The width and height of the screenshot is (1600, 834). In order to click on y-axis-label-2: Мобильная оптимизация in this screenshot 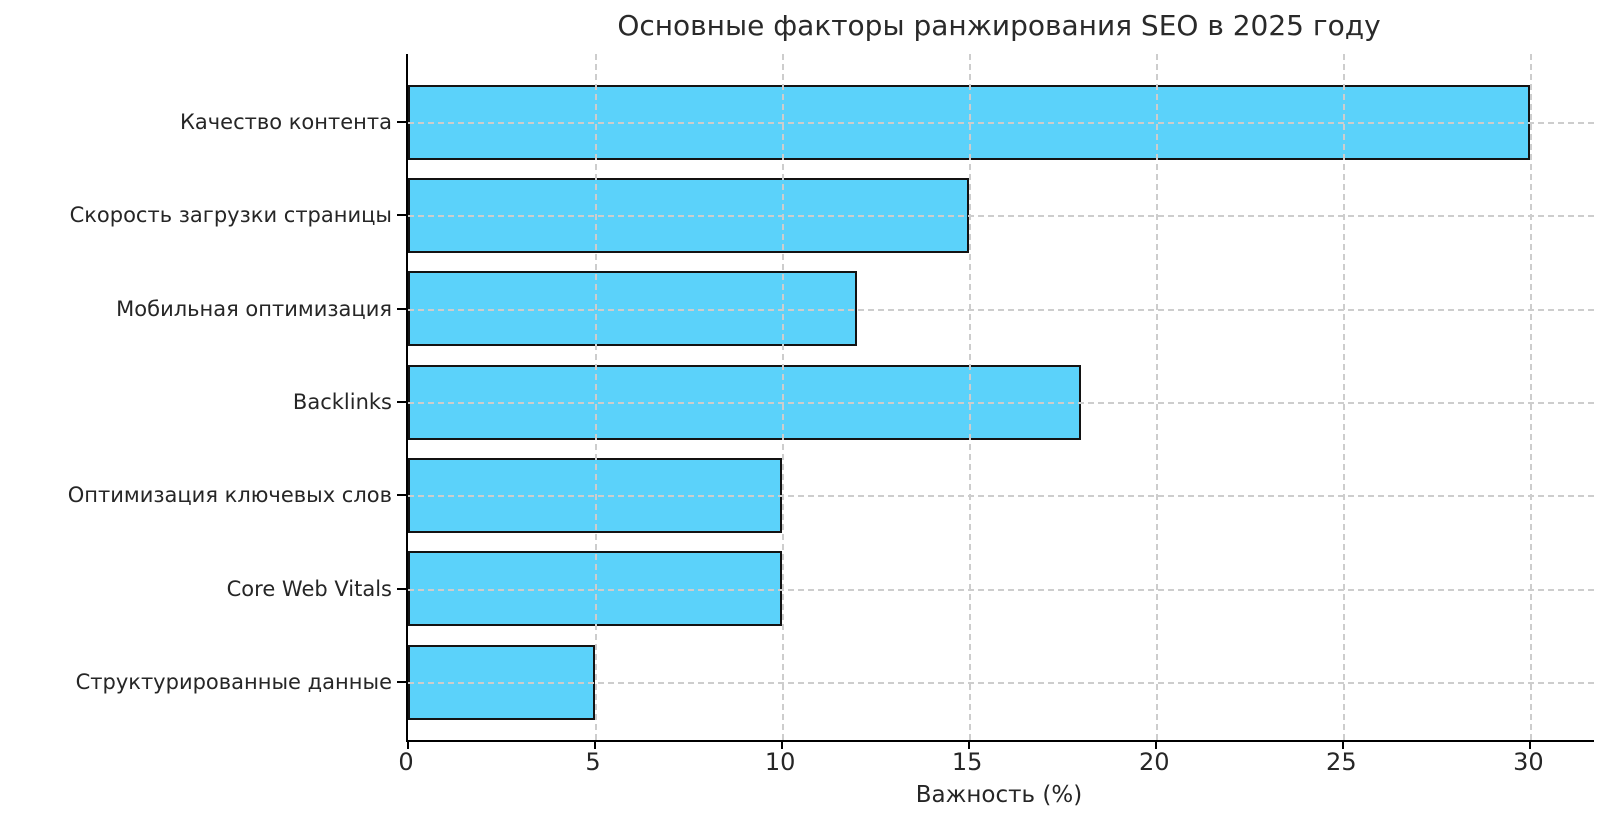, I will do `click(254, 308)`.